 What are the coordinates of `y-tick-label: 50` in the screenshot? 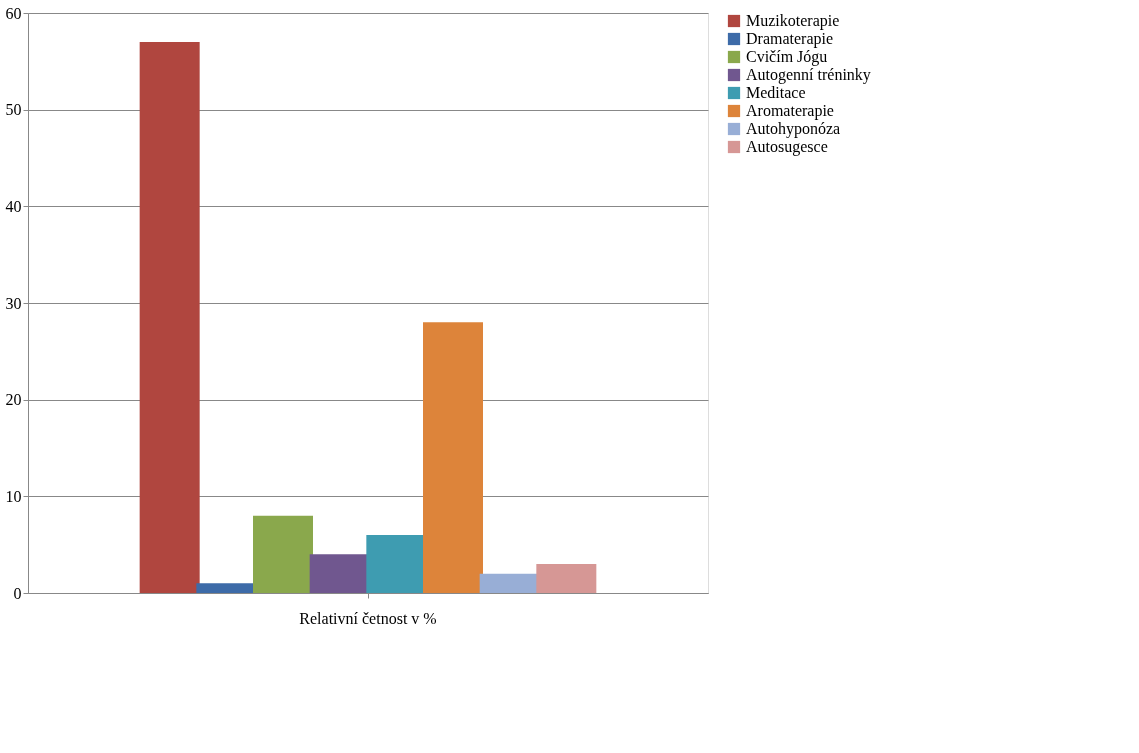 It's located at (13, 110).